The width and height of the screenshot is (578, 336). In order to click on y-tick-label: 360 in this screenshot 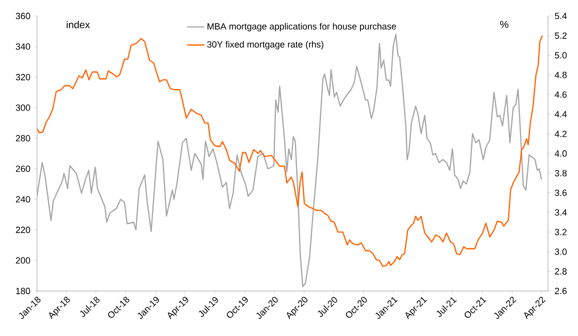, I will do `click(23, 16)`.